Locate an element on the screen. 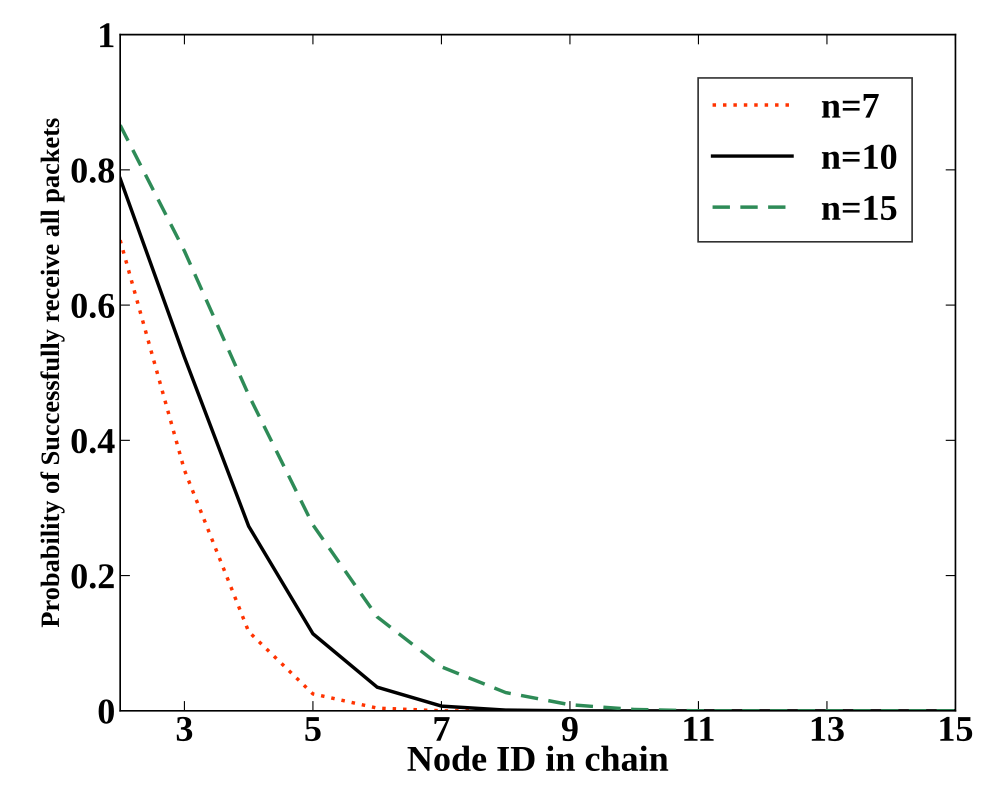 The image size is (985, 805). x-axis-title: Node ID in chain is located at coordinates (538, 759).